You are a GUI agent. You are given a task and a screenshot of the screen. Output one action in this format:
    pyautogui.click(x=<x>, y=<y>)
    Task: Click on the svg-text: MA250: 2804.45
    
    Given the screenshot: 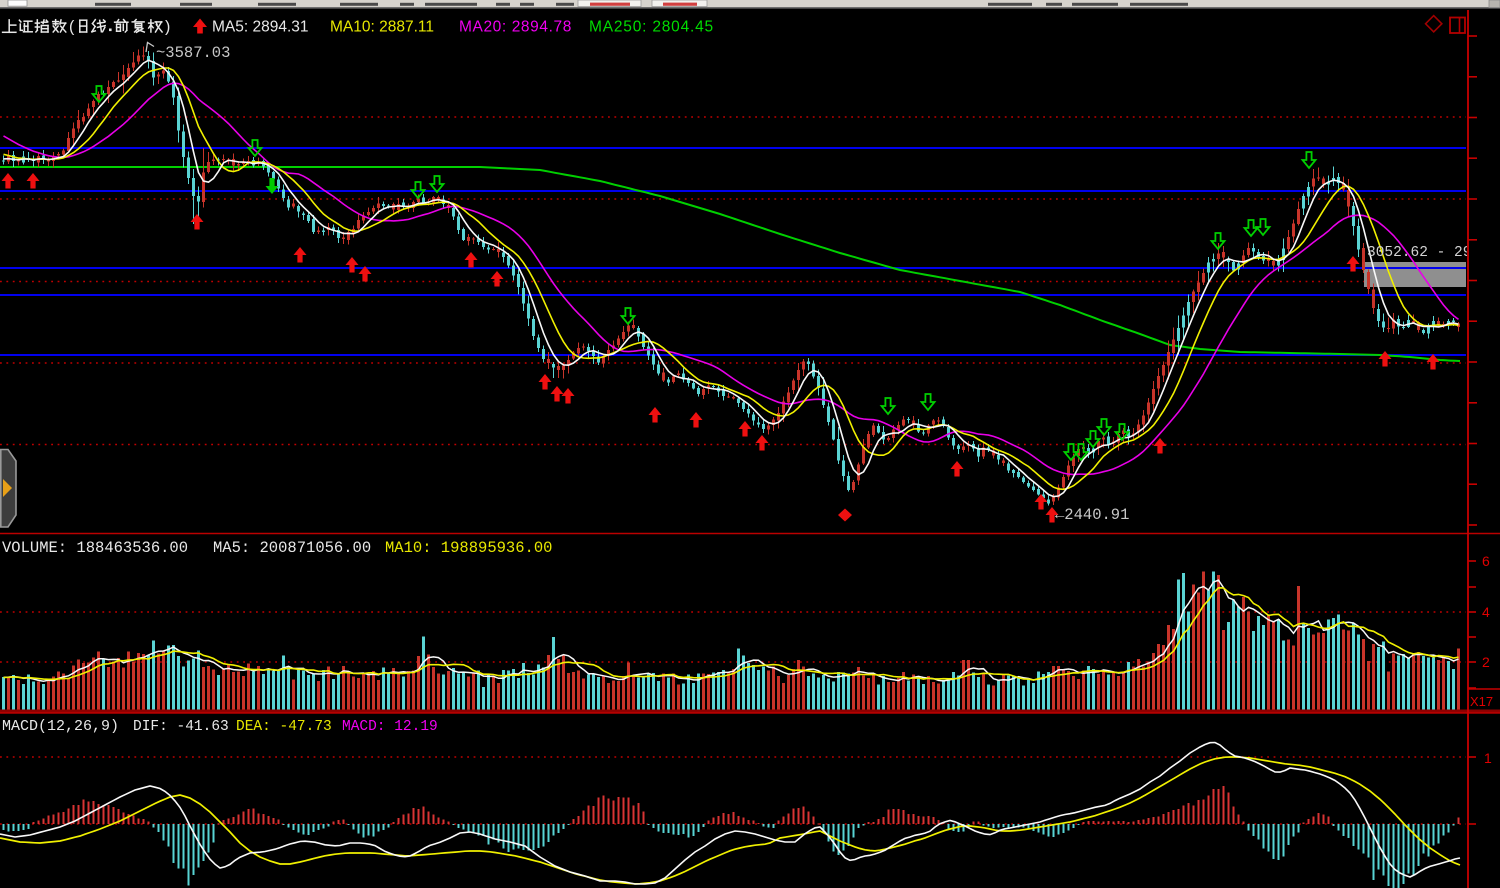 What is the action you would take?
    pyautogui.click(x=651, y=27)
    